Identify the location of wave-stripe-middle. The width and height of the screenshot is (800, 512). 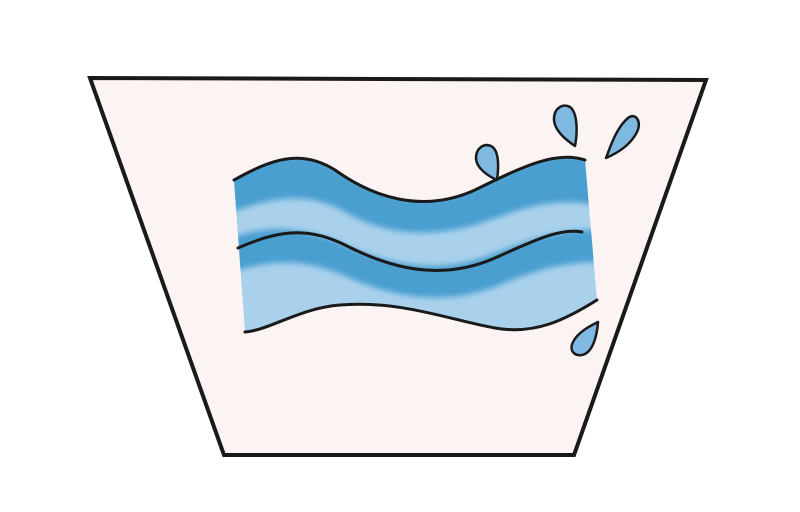
(415, 263).